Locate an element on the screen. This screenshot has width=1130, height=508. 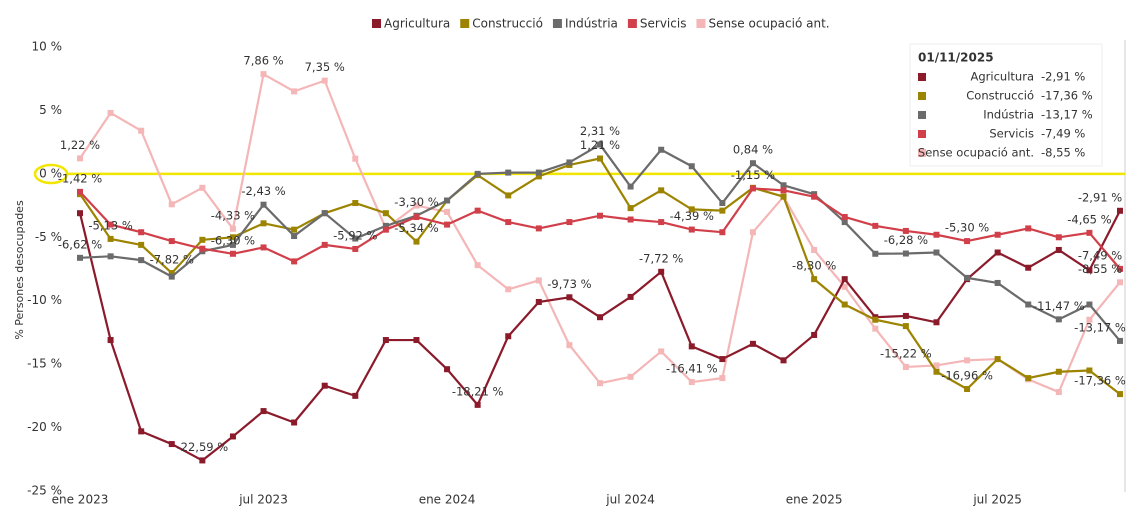
tooltip-name: Agricultura is located at coordinates (1002, 77).